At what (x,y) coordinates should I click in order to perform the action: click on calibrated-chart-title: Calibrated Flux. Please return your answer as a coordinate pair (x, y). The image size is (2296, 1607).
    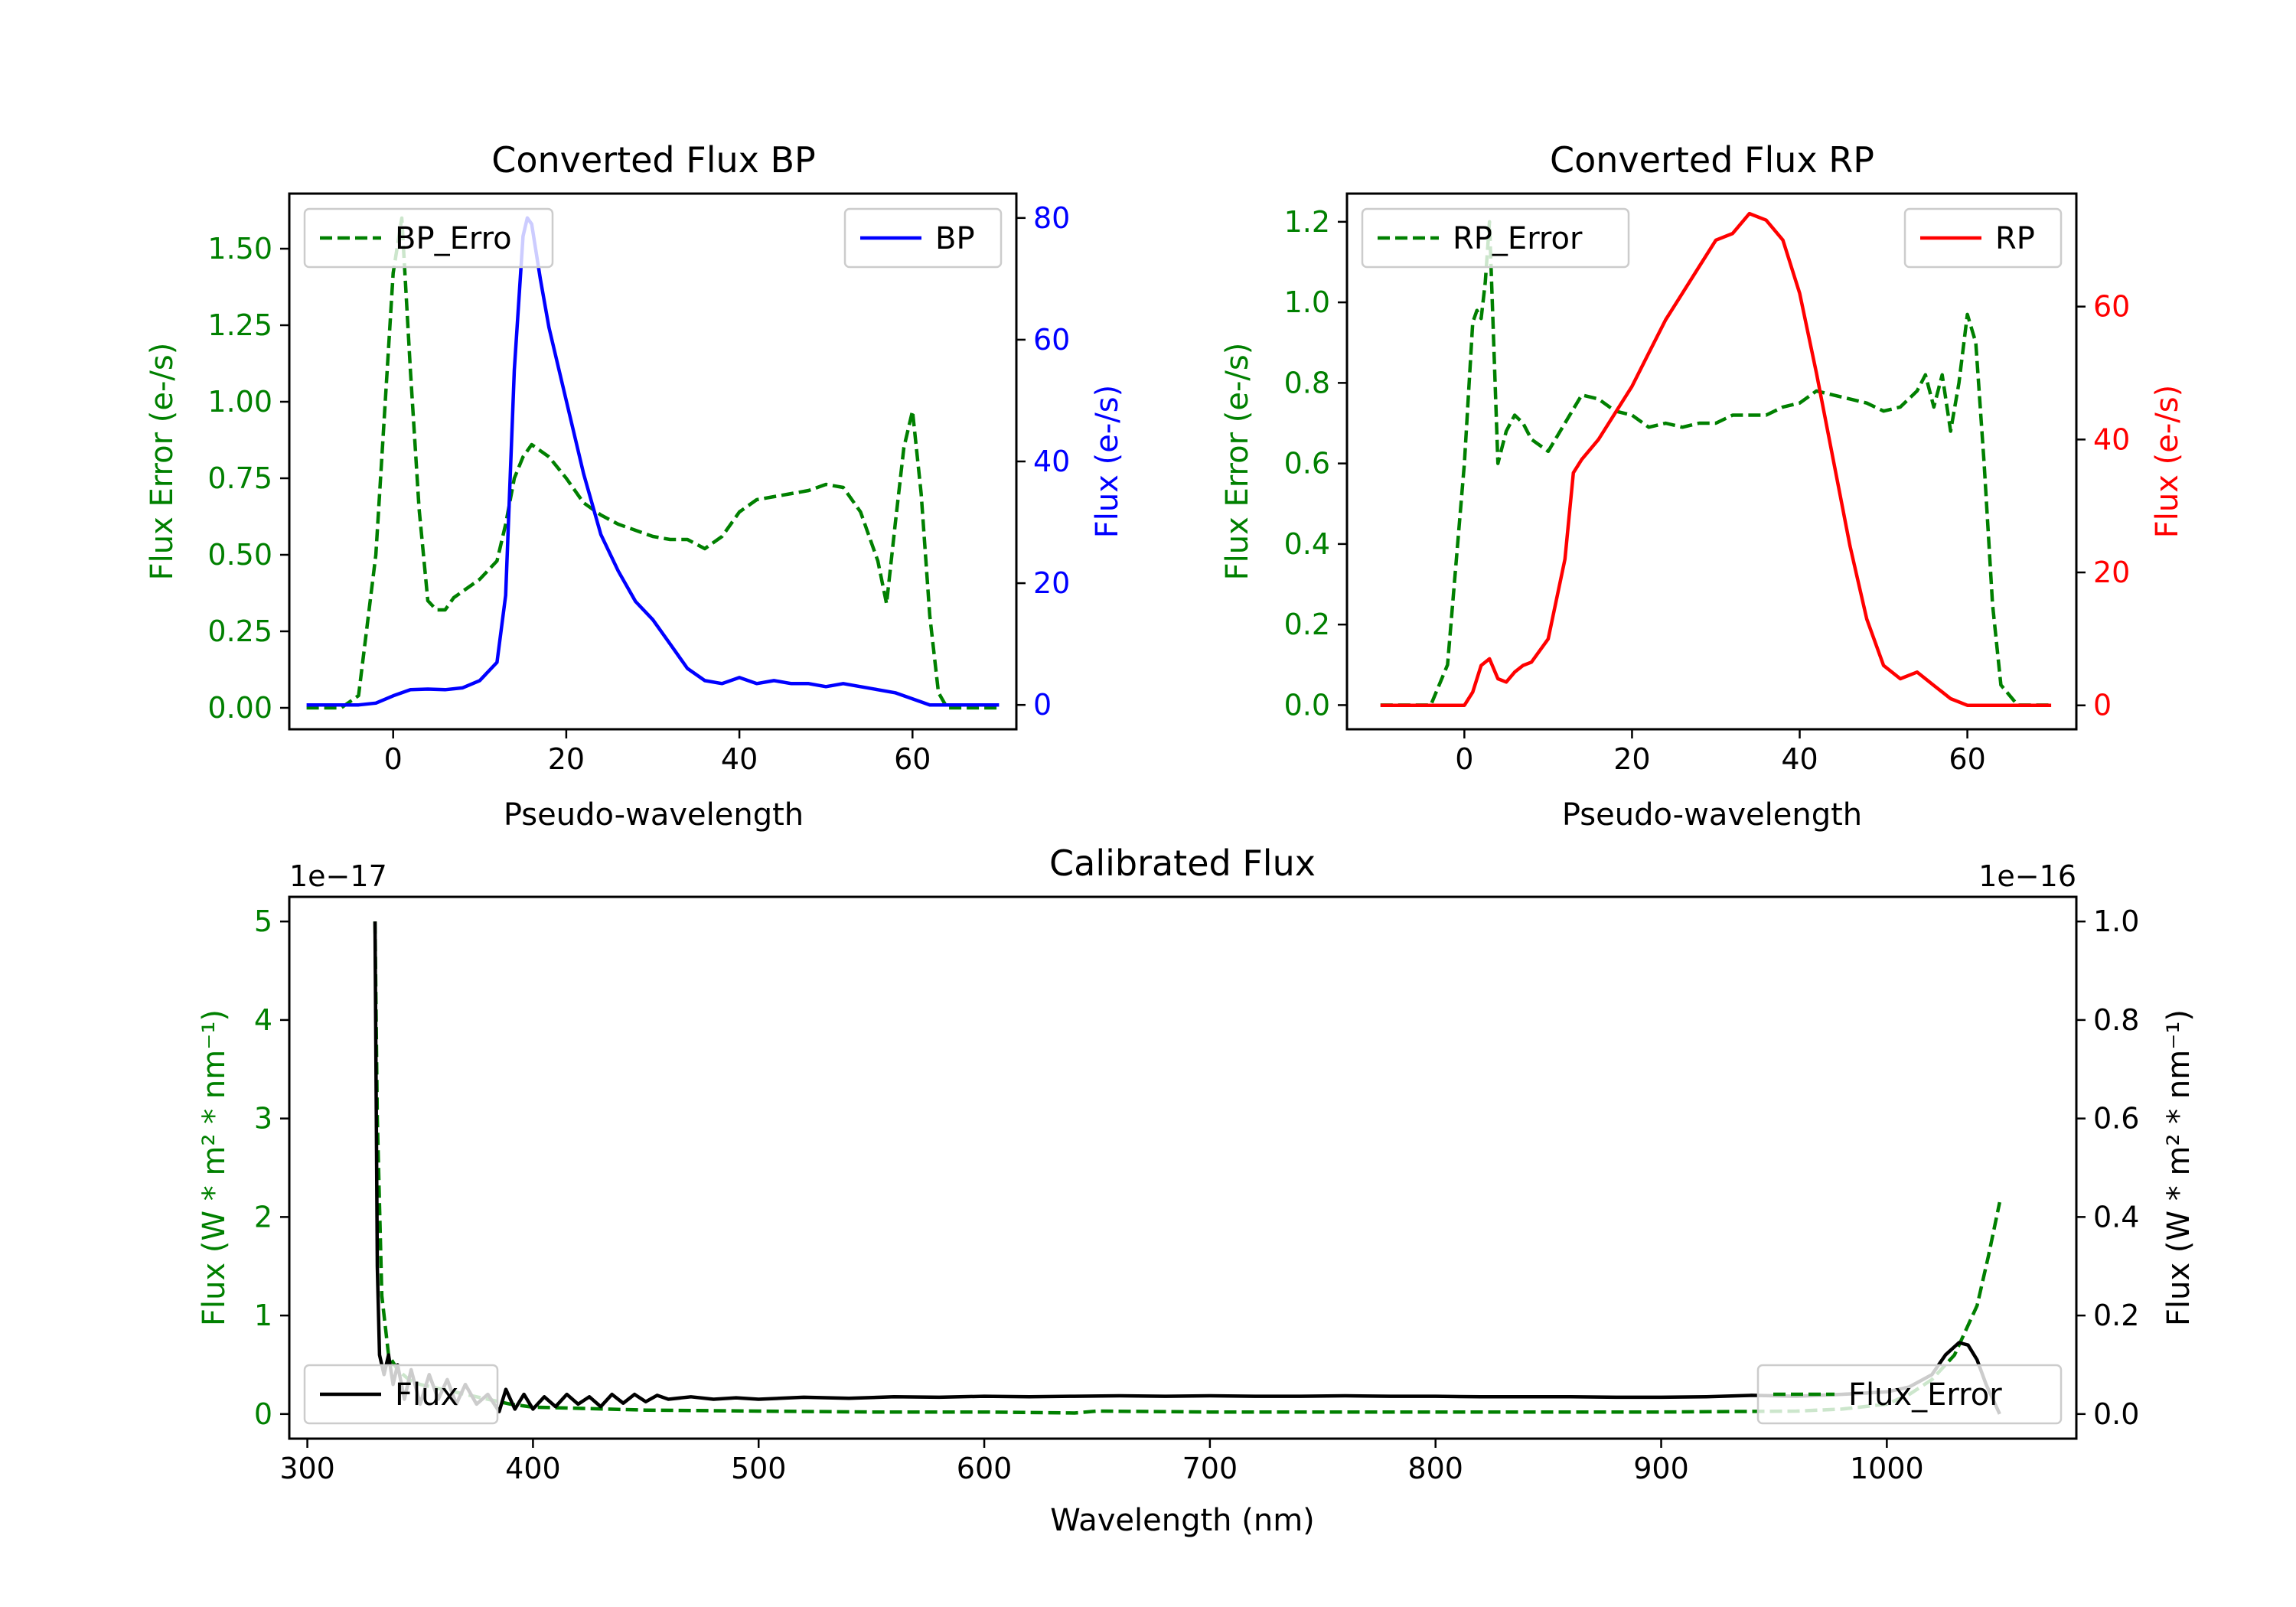
    Looking at the image, I should click on (1182, 864).